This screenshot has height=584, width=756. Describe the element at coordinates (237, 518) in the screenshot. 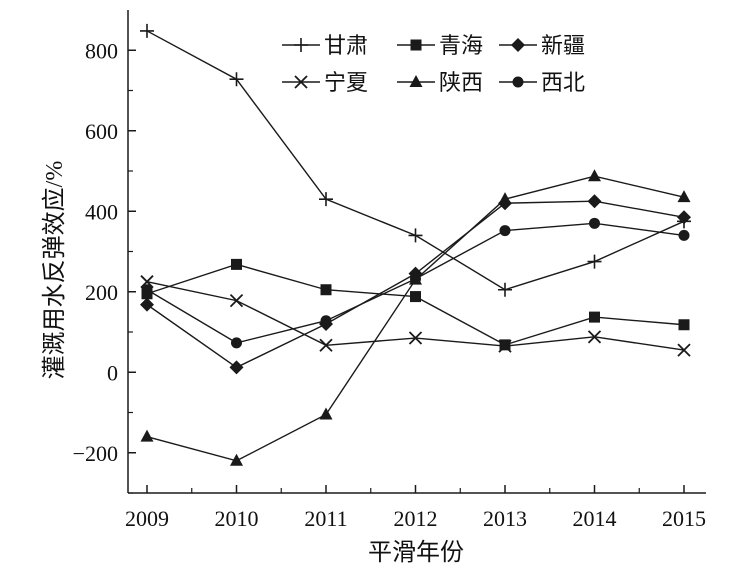

I see `x-tick-label: 2010` at that location.